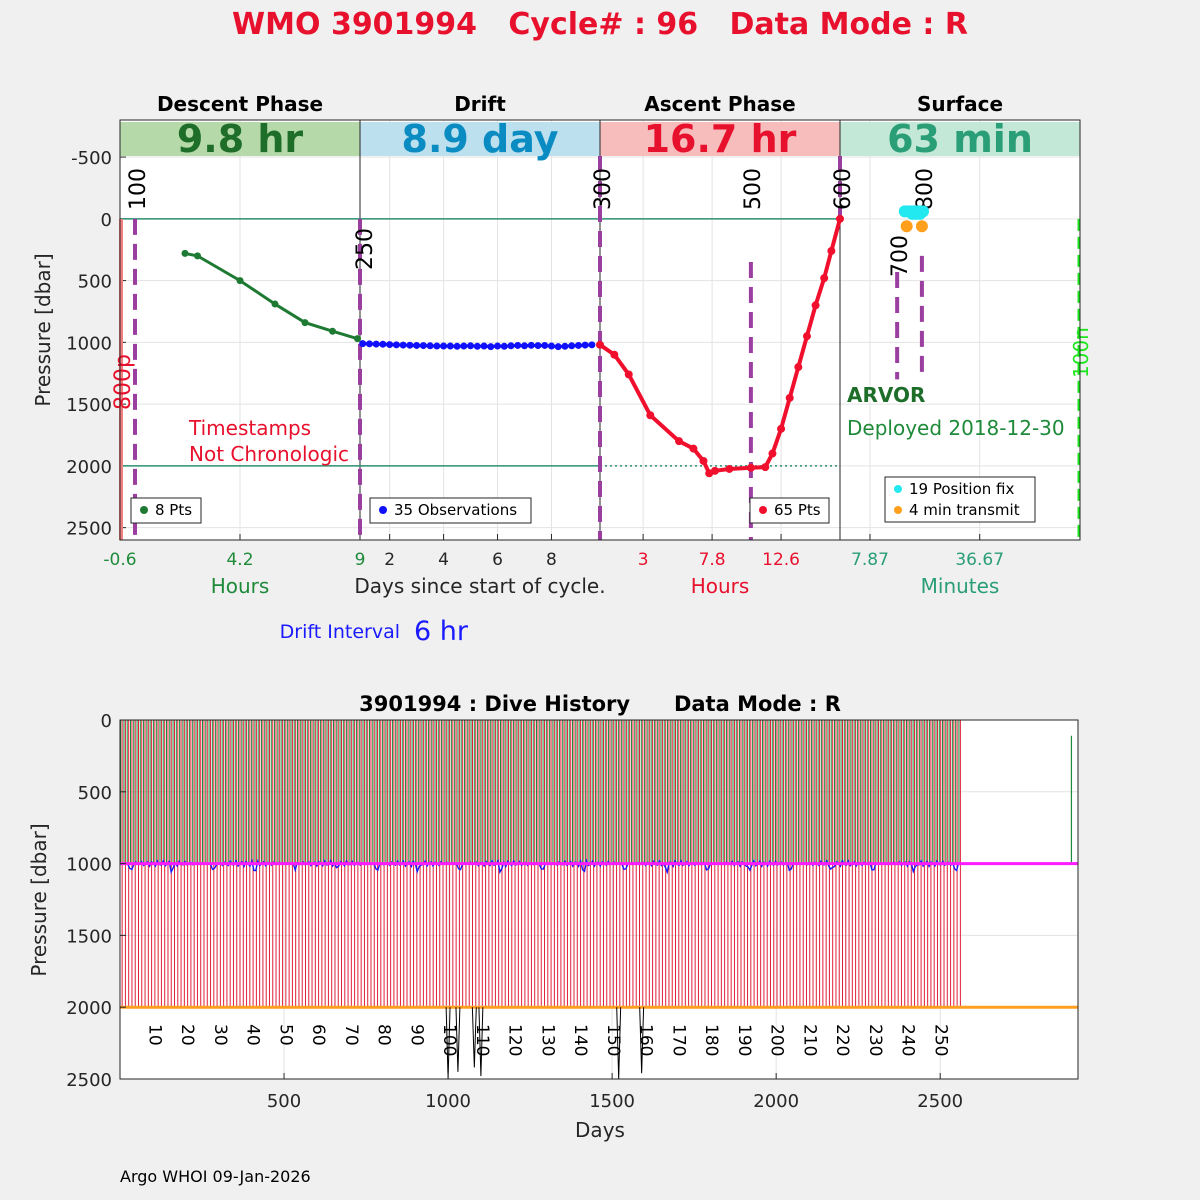  Describe the element at coordinates (365, 249) in the screenshot. I see `marker-250-label: 250` at that location.